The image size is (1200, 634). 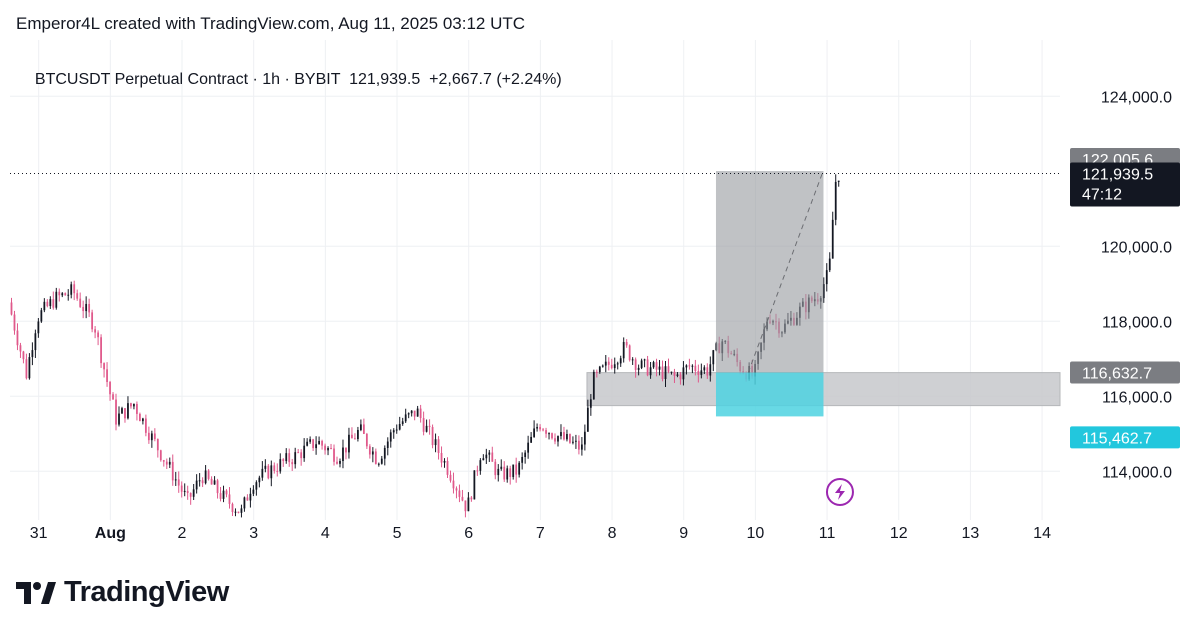 What do you see at coordinates (769, 272) in the screenshot?
I see `profit-zone` at bounding box center [769, 272].